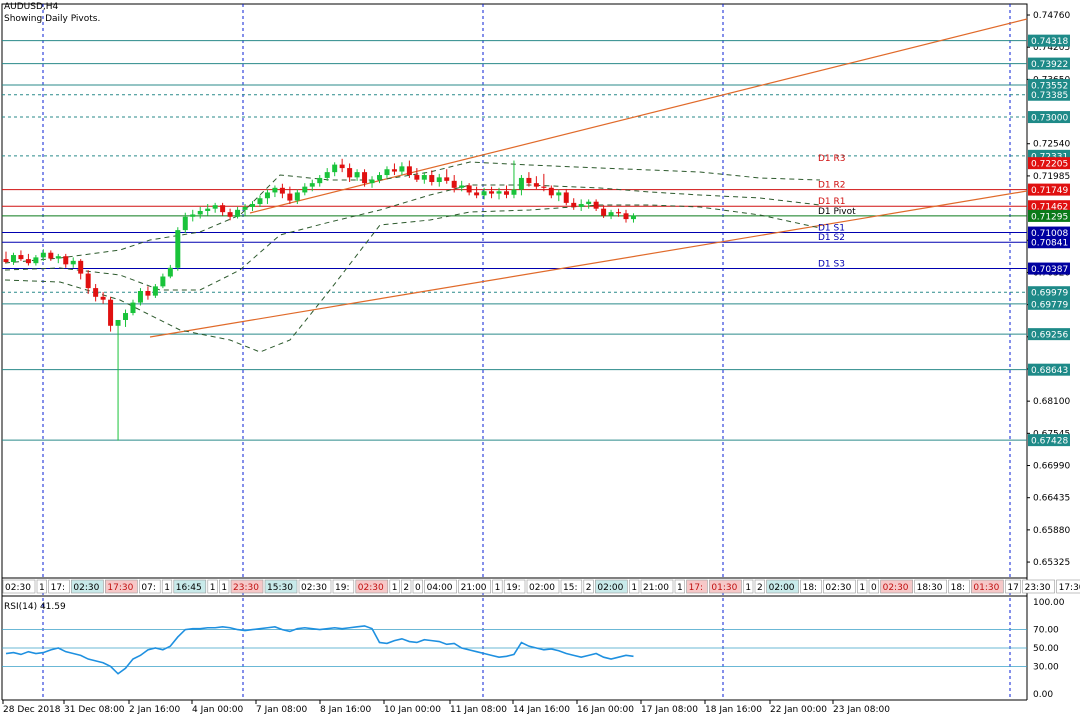 This screenshot has height=720, width=1080. I want to click on price-label: 0.73000, so click(1049, 119).